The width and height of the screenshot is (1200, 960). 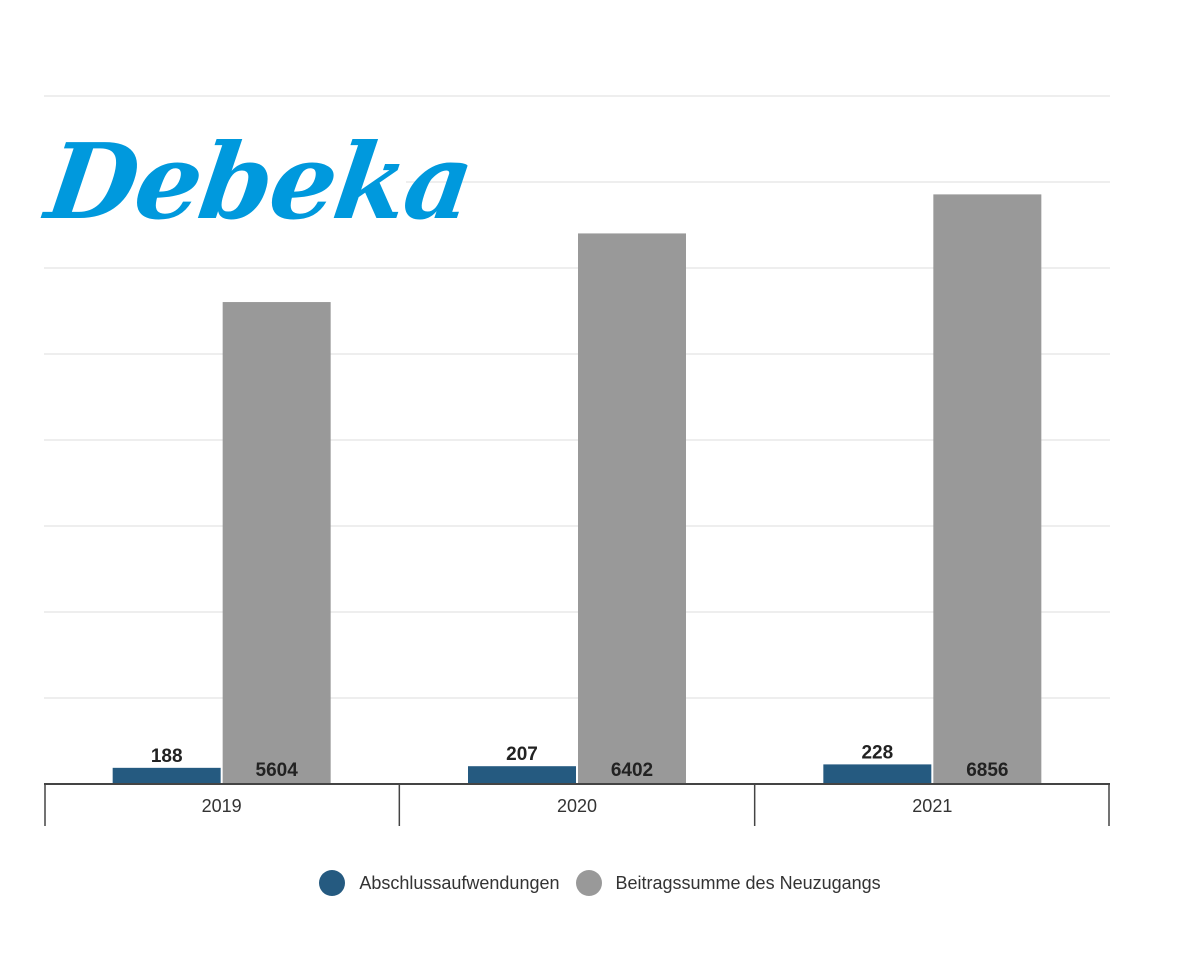 I want to click on bar-series-2-2020, so click(x=632, y=509).